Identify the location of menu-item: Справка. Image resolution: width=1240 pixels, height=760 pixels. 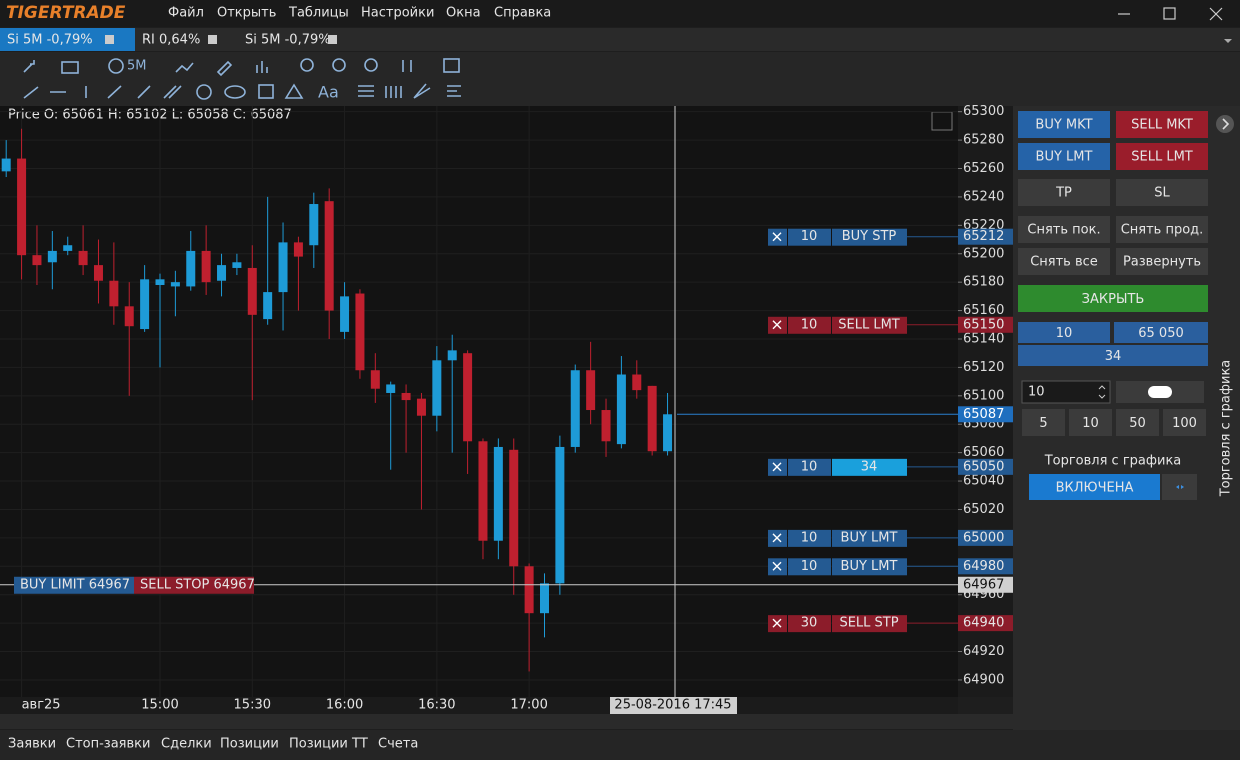
(522, 13).